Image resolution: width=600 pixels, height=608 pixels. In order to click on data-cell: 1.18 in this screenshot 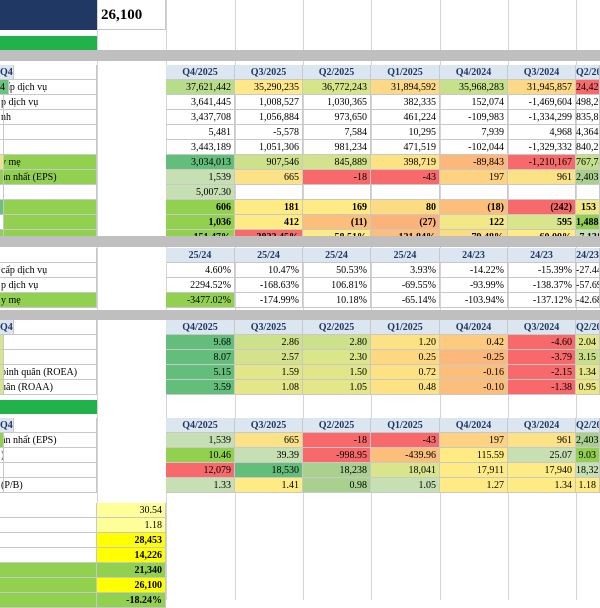, I will do `click(588, 485)`.